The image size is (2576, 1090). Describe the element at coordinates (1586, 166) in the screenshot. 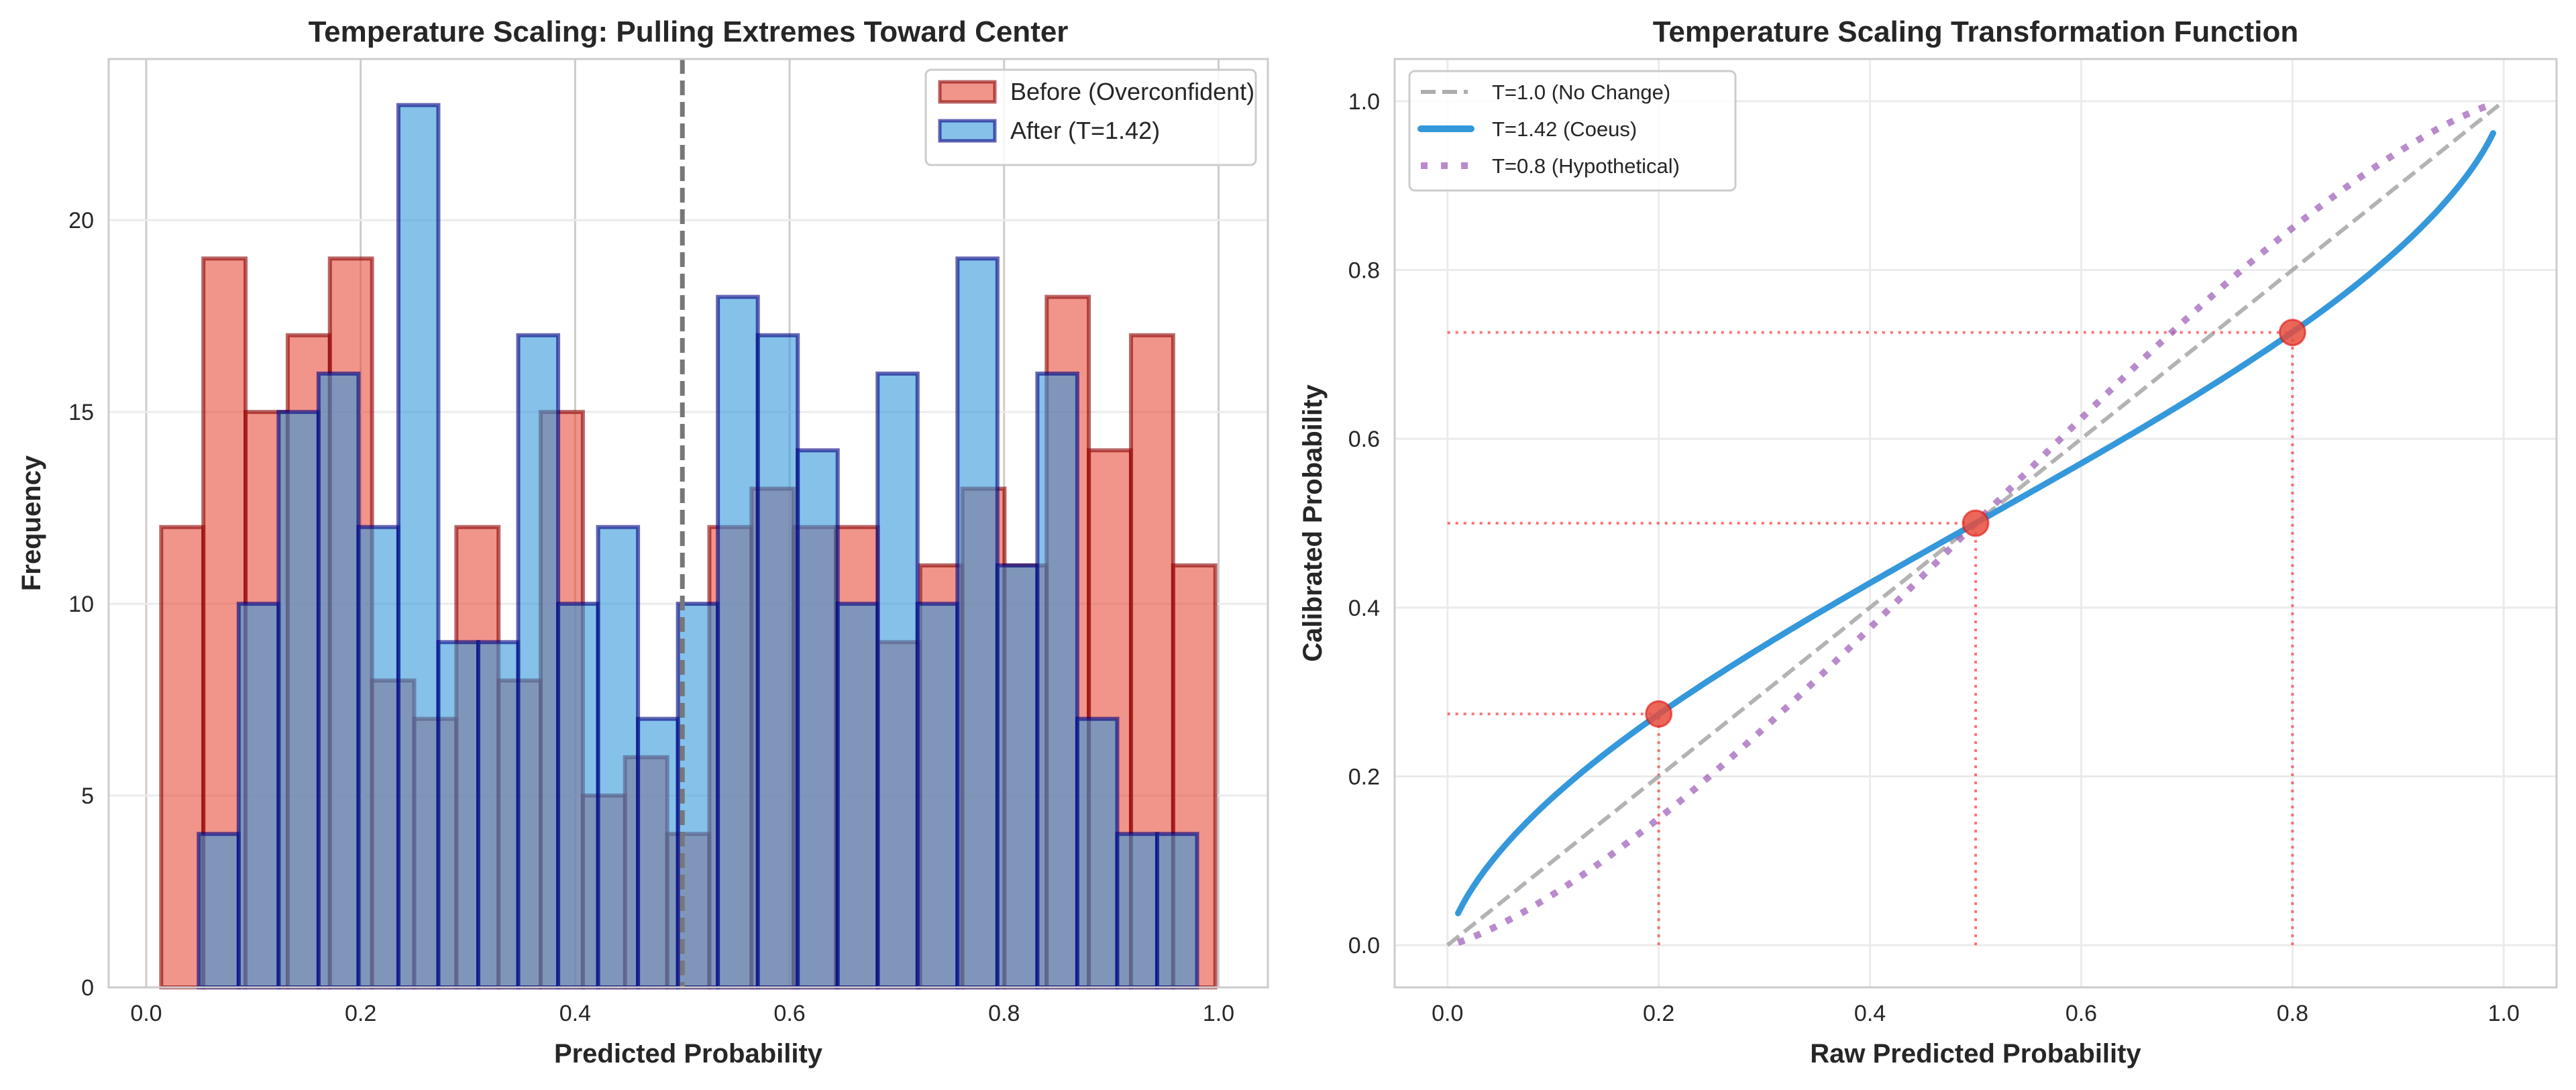

I see `legend-label-hypothetical: T=0.8 (Hypothetical)` at that location.